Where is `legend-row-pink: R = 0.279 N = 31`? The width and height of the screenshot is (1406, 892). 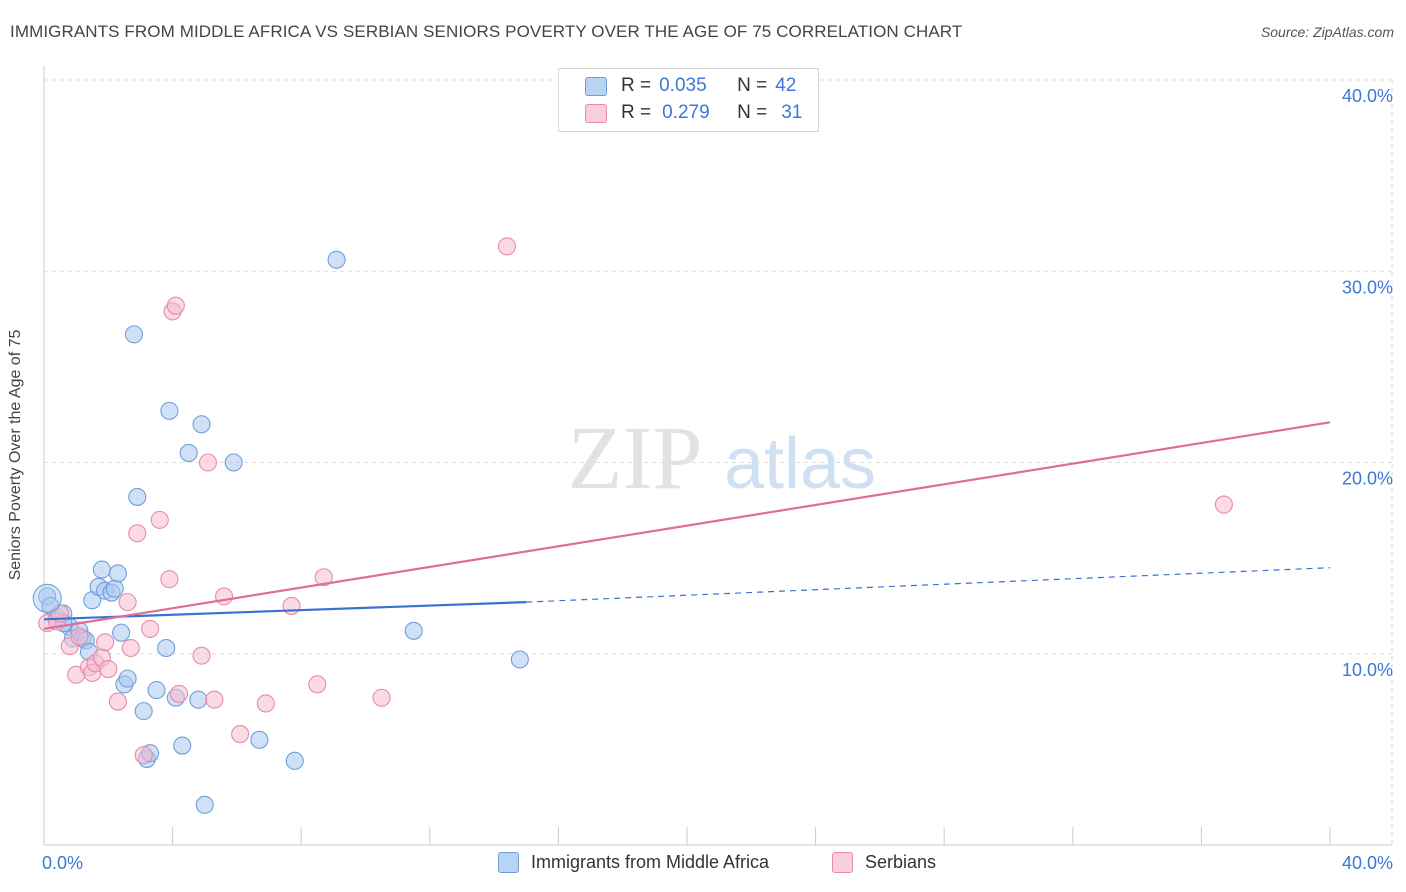
legend-row-pink: R = 0.279 N = 31 is located at coordinates (693, 113).